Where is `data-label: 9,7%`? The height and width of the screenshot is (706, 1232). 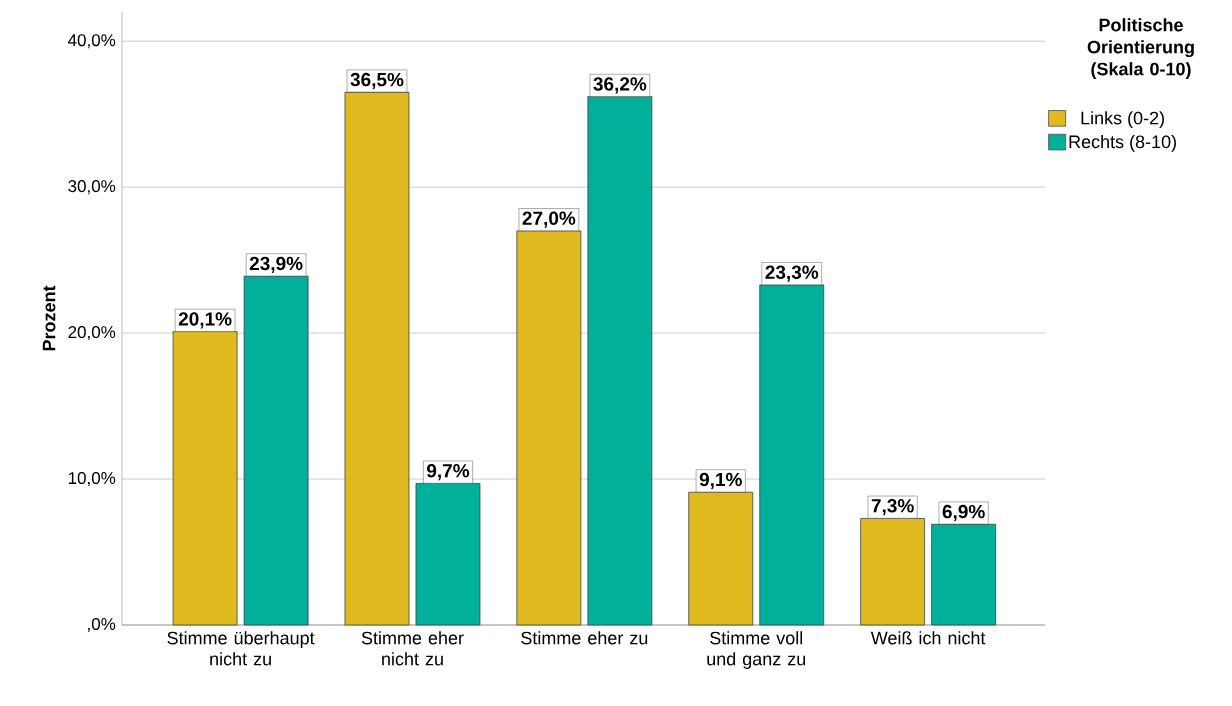
data-label: 9,7% is located at coordinates (448, 472).